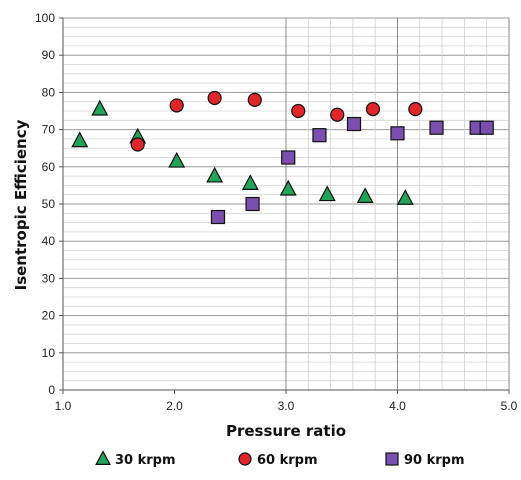  Describe the element at coordinates (49, 316) in the screenshot. I see `y-tick-label: 20` at that location.